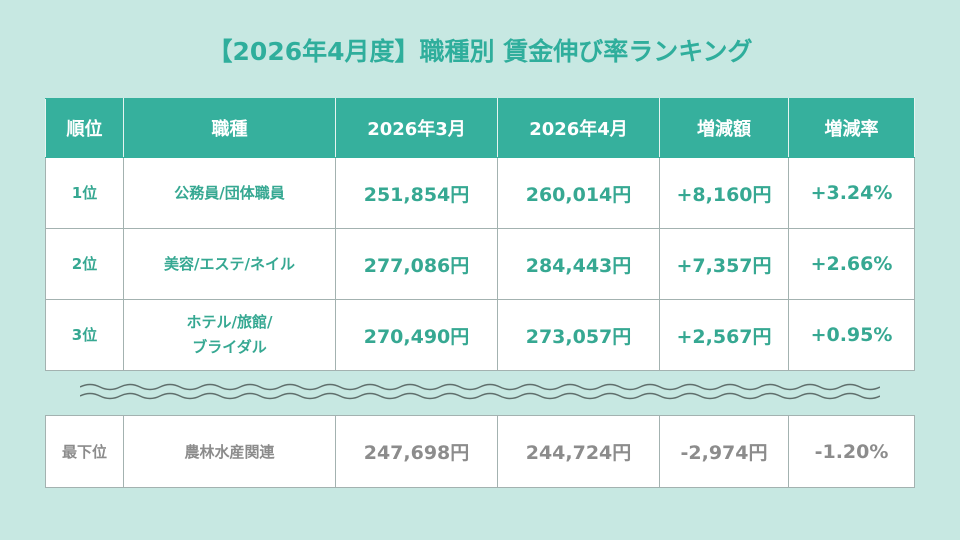  Describe the element at coordinates (416, 335) in the screenshot. I see `march-wage-cell: 270,490円` at that location.